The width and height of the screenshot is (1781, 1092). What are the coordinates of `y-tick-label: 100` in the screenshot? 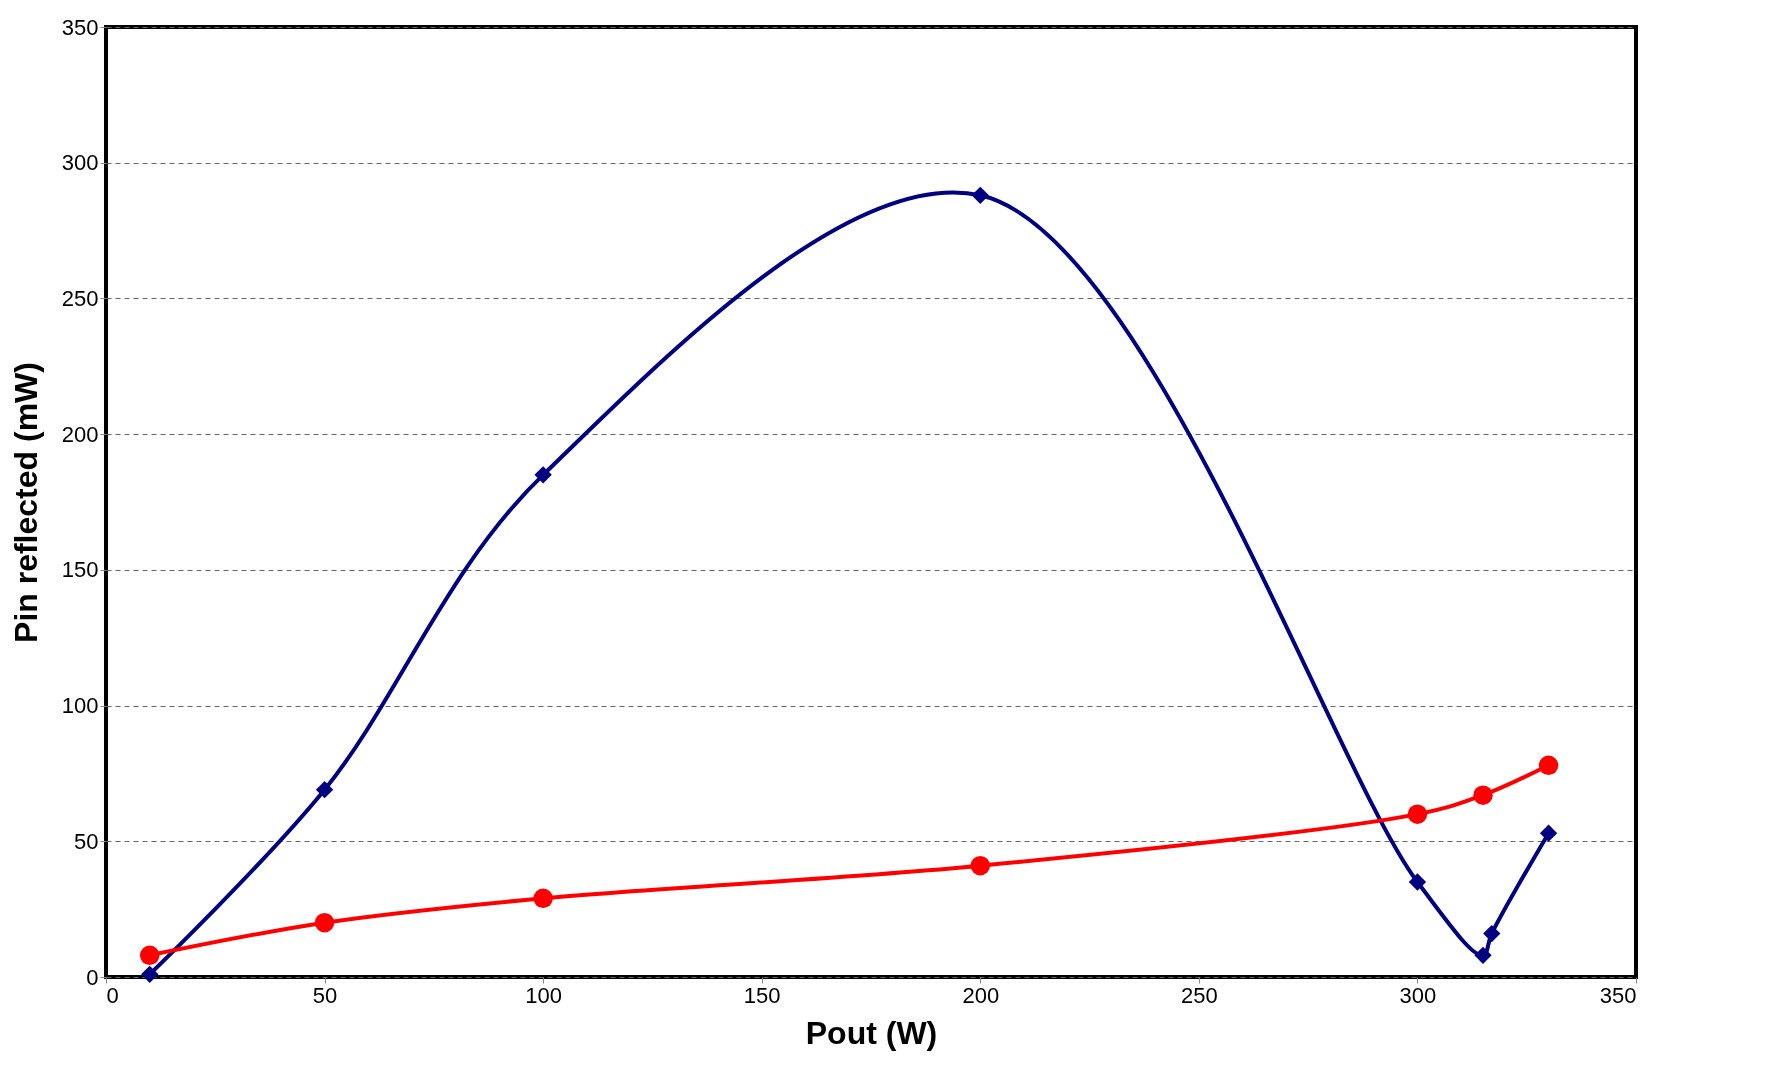 It's located at (80, 706).